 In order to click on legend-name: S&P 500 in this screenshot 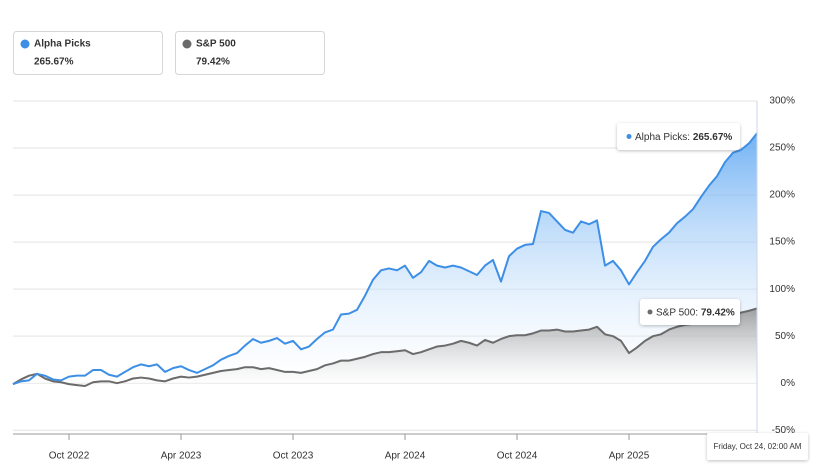, I will do `click(216, 44)`.